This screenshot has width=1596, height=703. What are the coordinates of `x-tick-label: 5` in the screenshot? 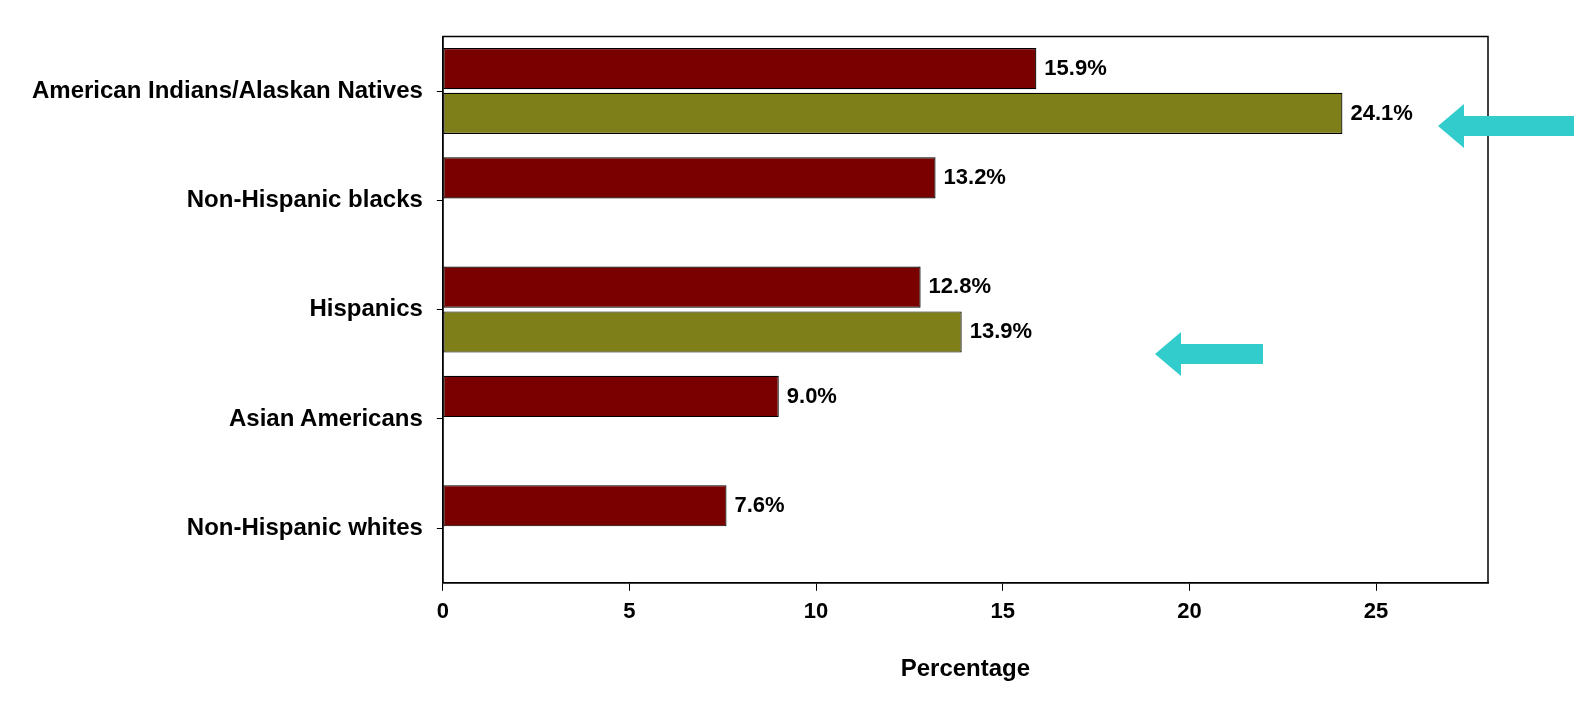 It's located at (629, 611).